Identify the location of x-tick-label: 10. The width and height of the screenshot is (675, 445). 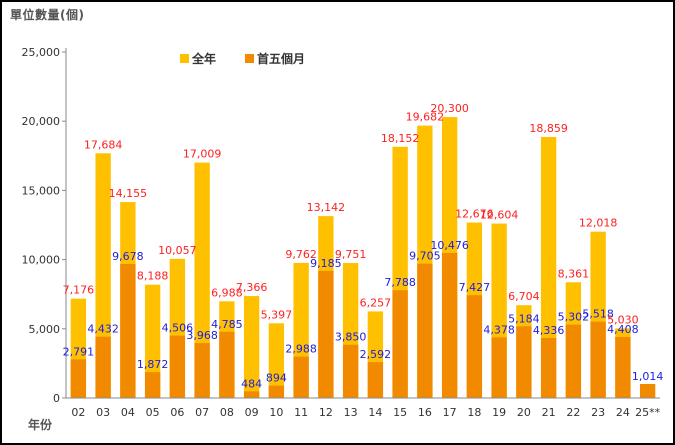
(276, 412).